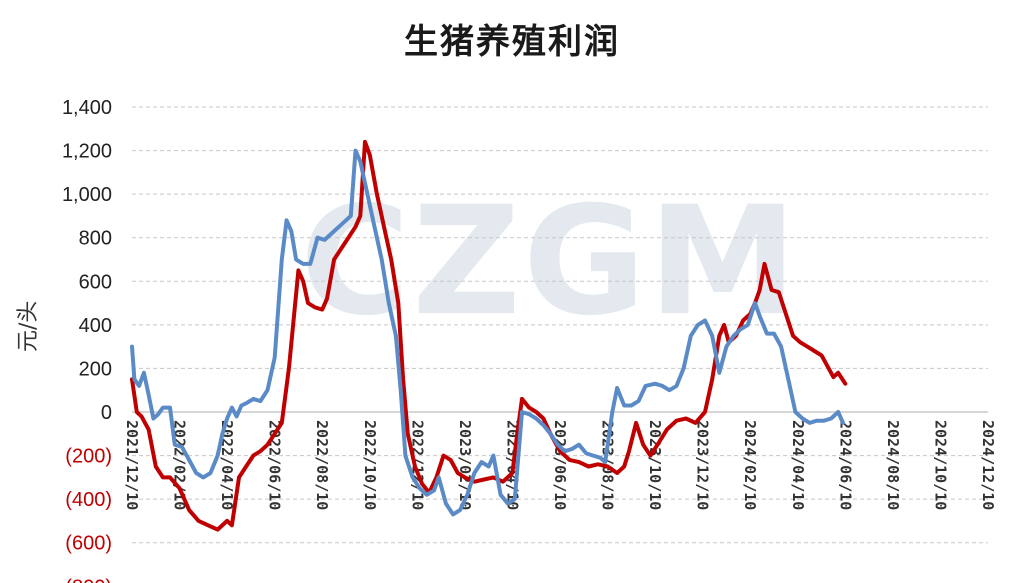 The height and width of the screenshot is (583, 1024). Describe the element at coordinates (322, 465) in the screenshot. I see `x-tick-label: 2022/08/10` at that location.